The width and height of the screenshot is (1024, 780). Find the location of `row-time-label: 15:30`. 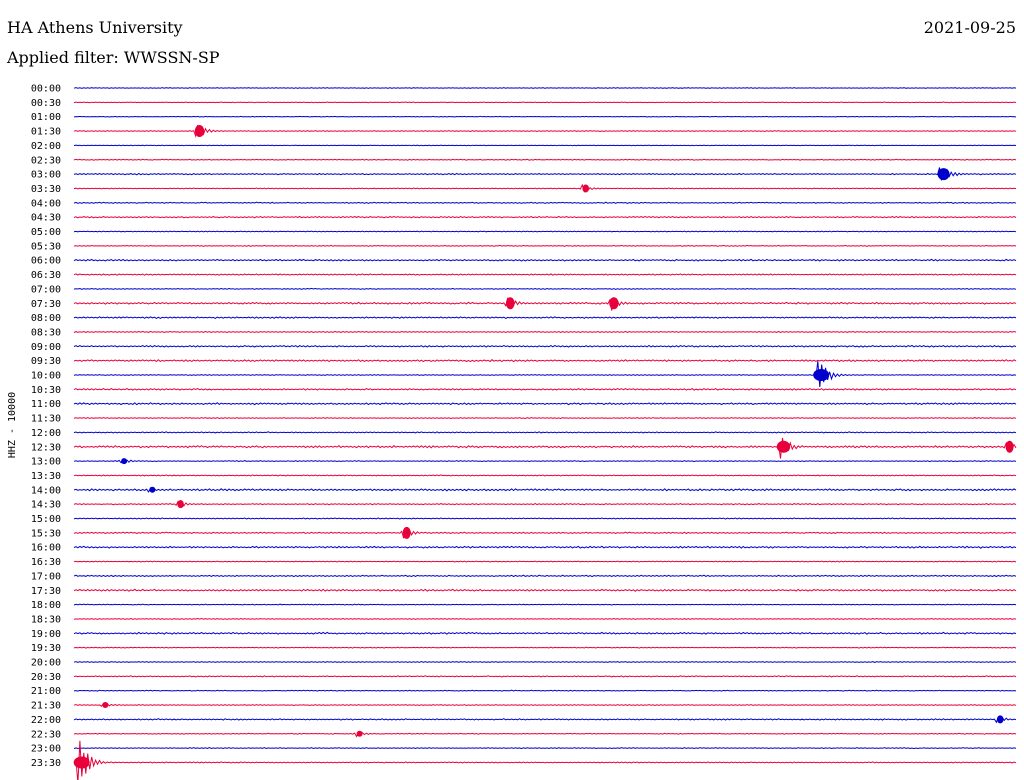

row-time-label: 15:30 is located at coordinates (46, 533).